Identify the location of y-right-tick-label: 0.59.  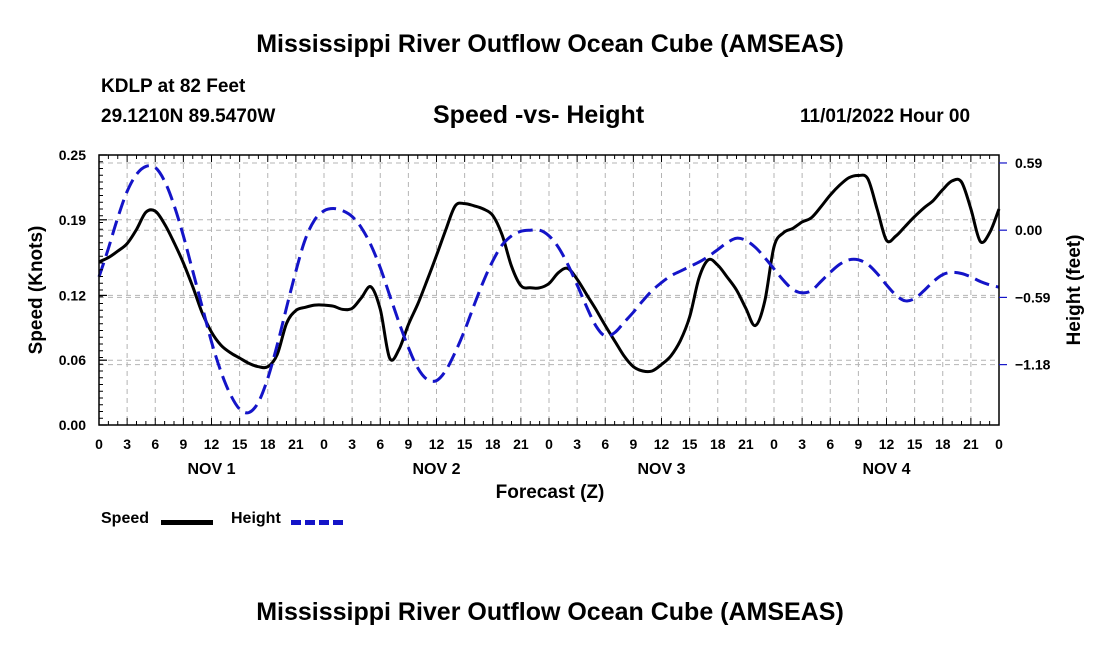
(1028, 163).